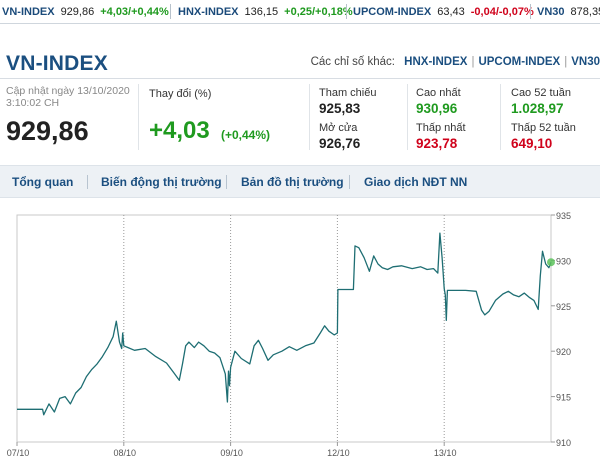 This screenshot has width=600, height=463. What do you see at coordinates (246, 135) in the screenshot?
I see `price-change-percent: (+0,44%)` at bounding box center [246, 135].